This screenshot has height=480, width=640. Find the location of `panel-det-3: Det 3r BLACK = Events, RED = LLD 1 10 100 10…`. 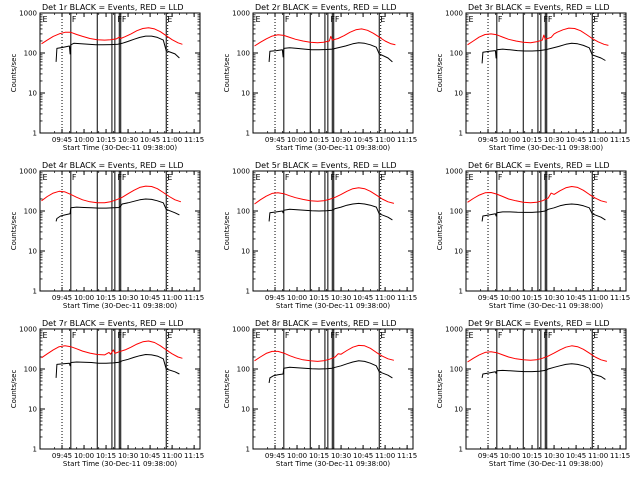

panel-det-3: Det 3r BLACK = Events, RED = LLD 1 10 100 10… is located at coordinates (533, 77).